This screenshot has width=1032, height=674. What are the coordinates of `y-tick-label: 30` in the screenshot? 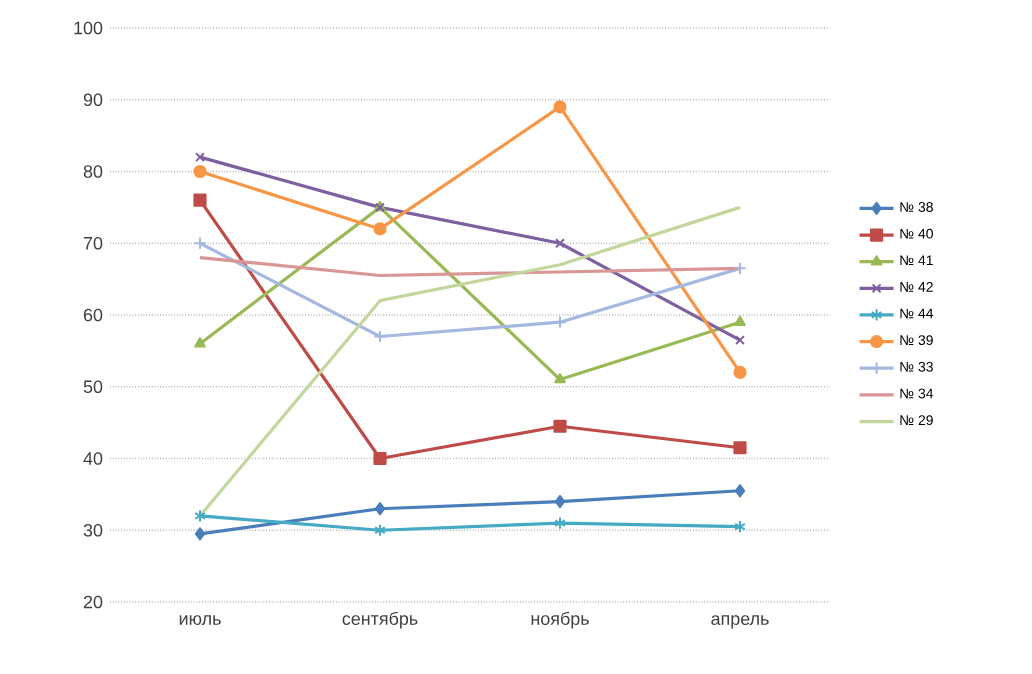 It's located at (93, 530).